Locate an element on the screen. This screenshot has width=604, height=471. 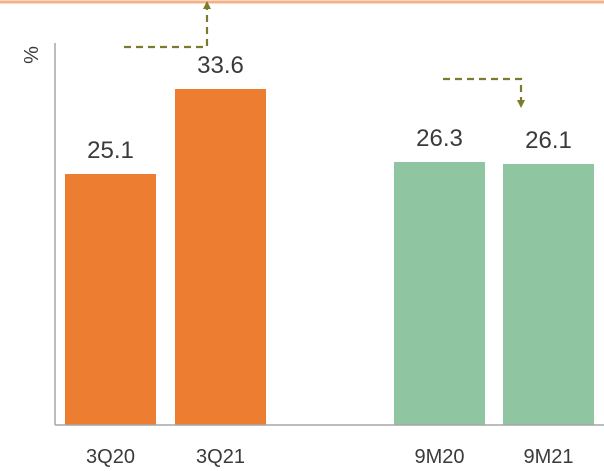
category-label-9m20: 9M20 is located at coordinates (439, 457).